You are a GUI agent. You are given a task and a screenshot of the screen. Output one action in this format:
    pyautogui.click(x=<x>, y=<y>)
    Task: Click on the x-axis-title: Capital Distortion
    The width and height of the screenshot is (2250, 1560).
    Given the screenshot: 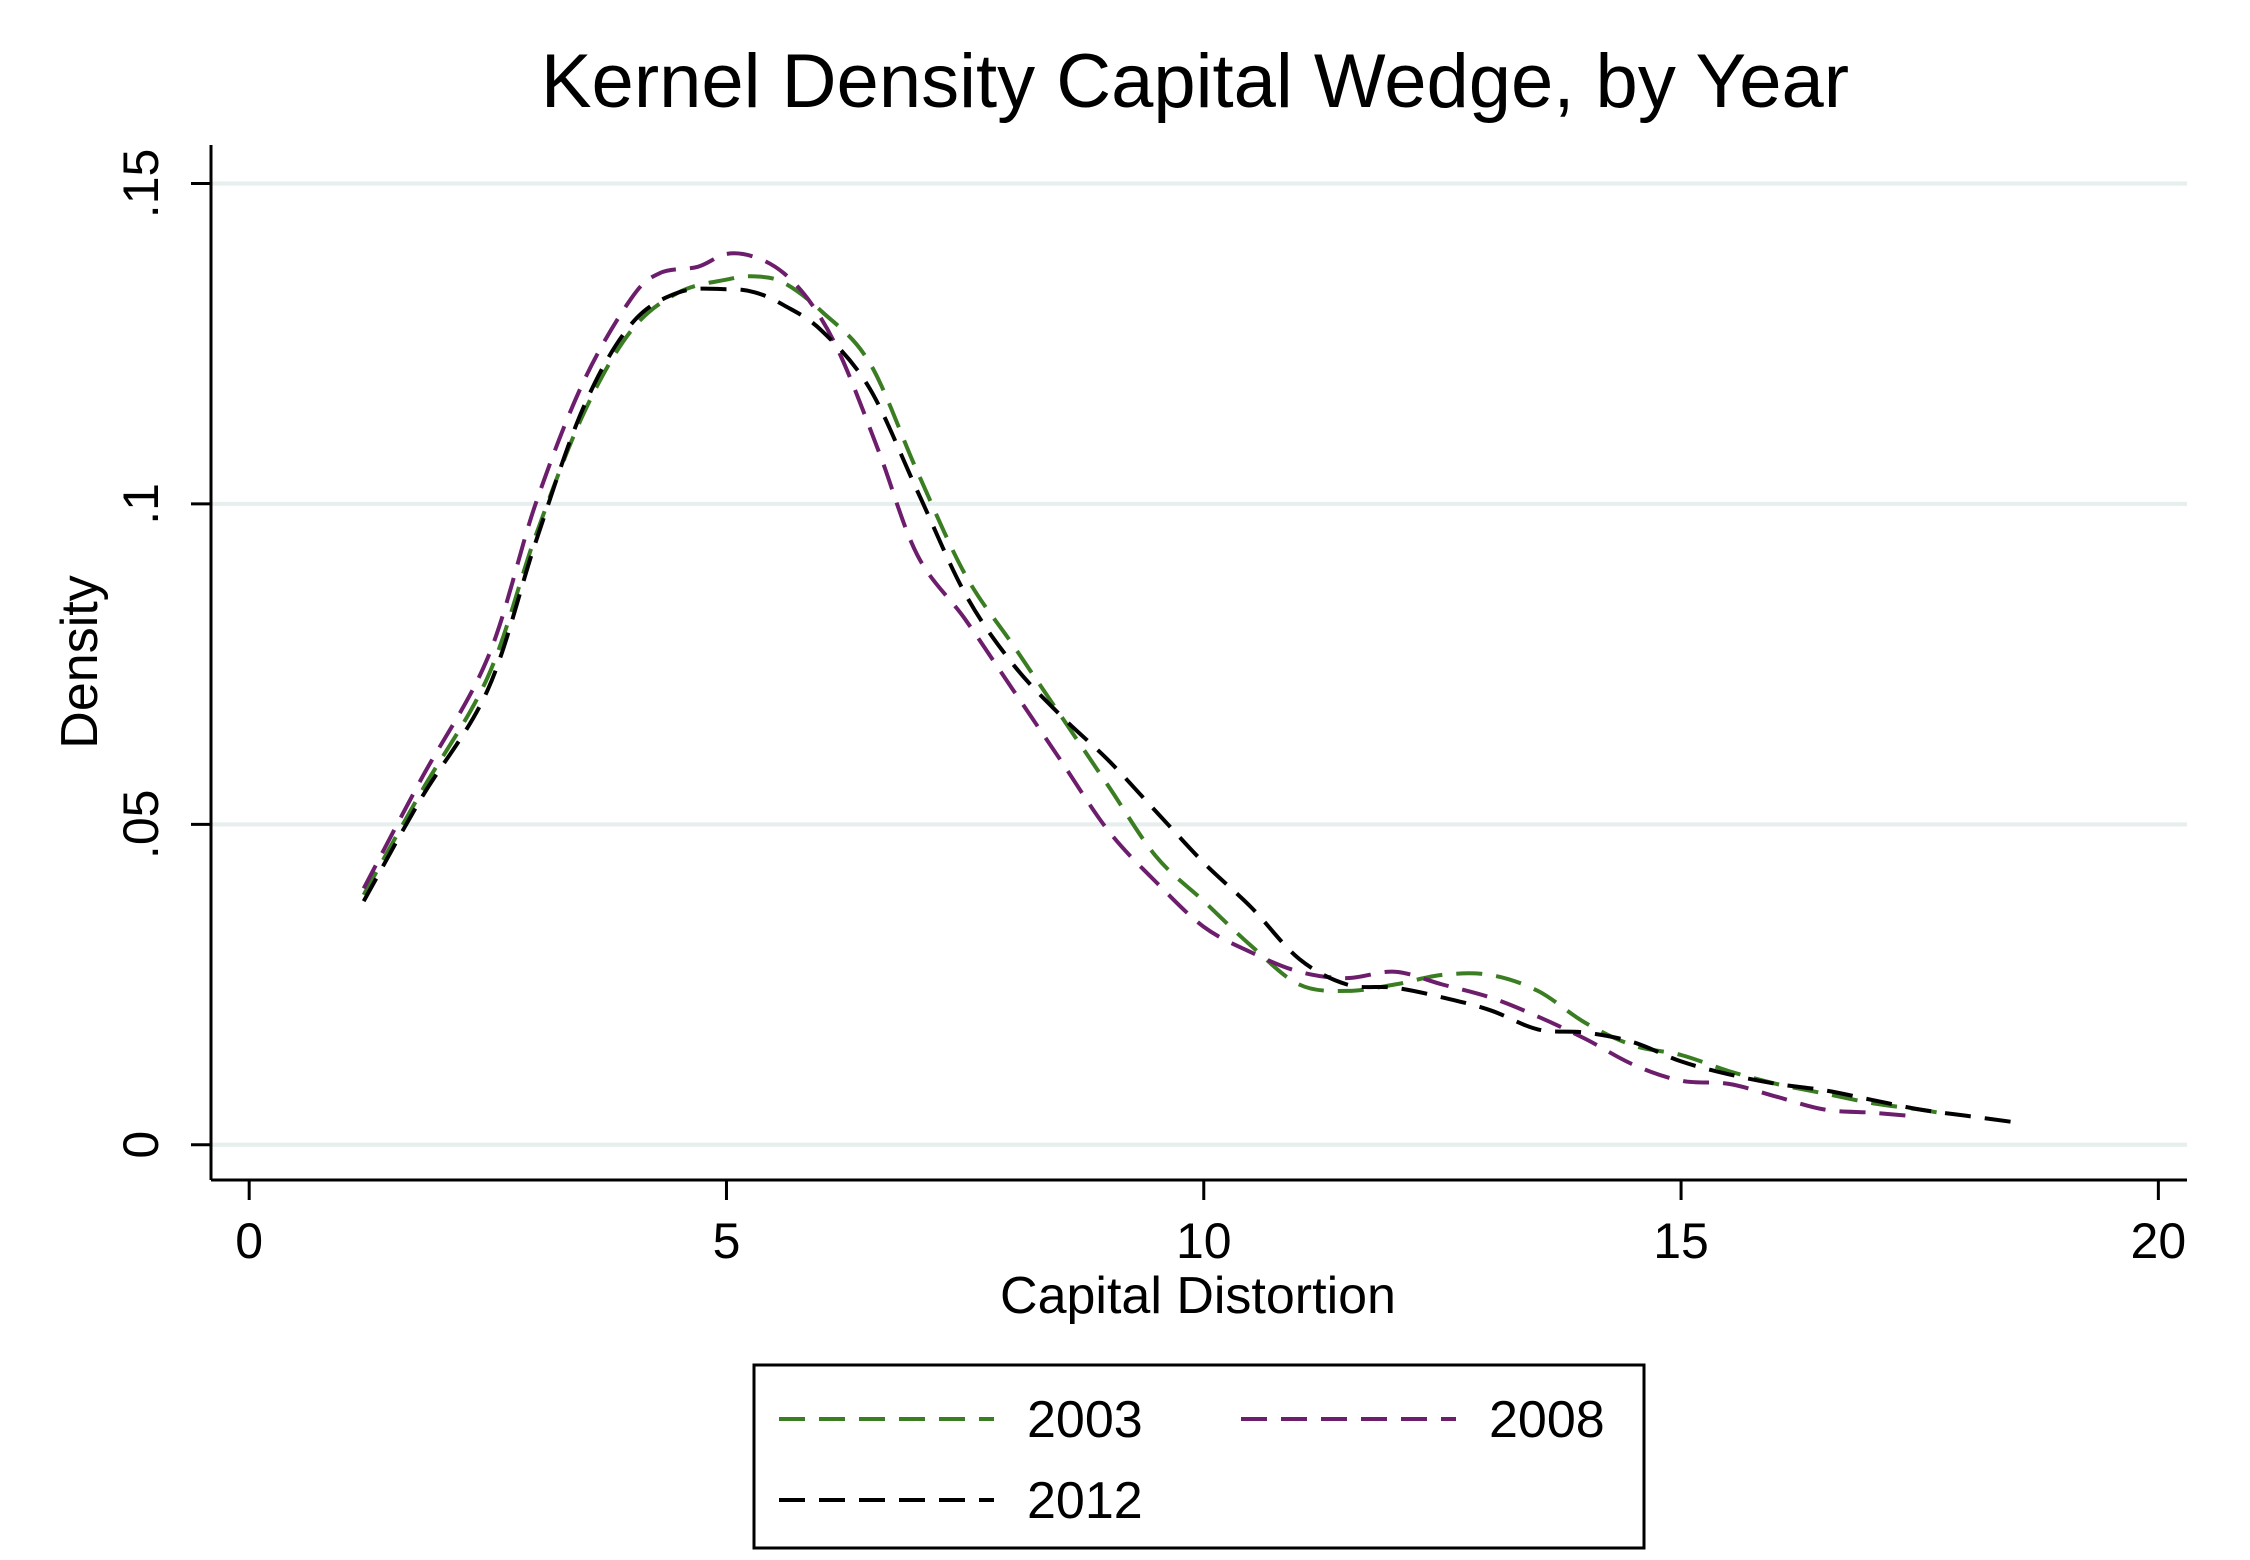 What is the action you would take?
    pyautogui.click(x=1198, y=1296)
    